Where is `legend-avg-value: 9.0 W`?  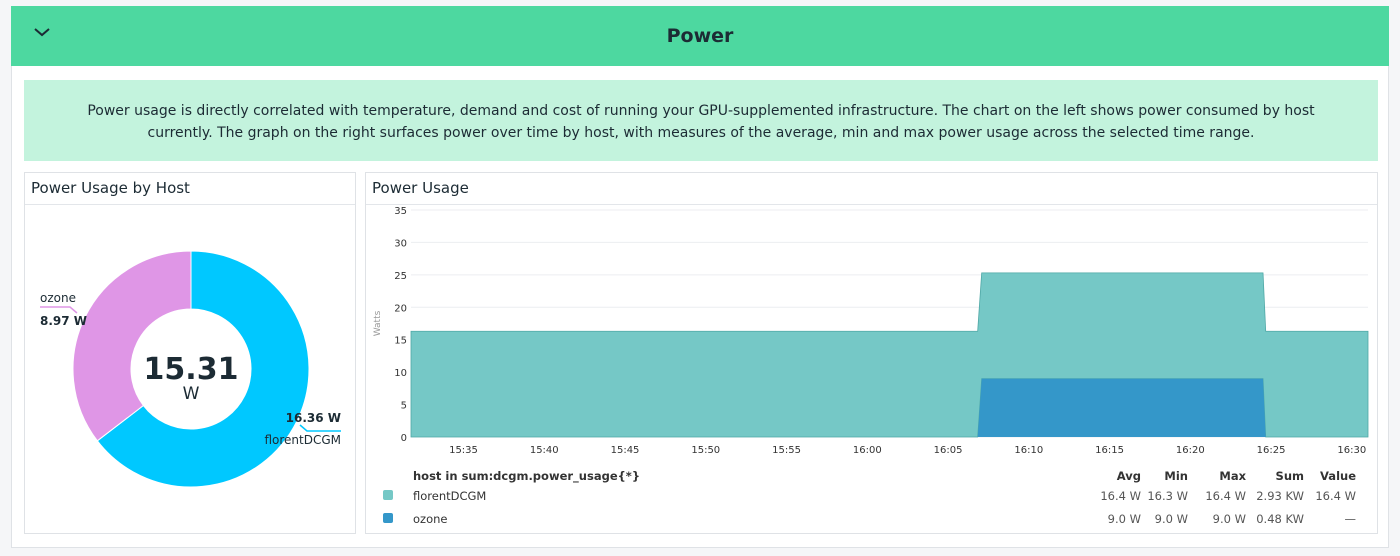
legend-avg-value: 9.0 W is located at coordinates (1124, 519).